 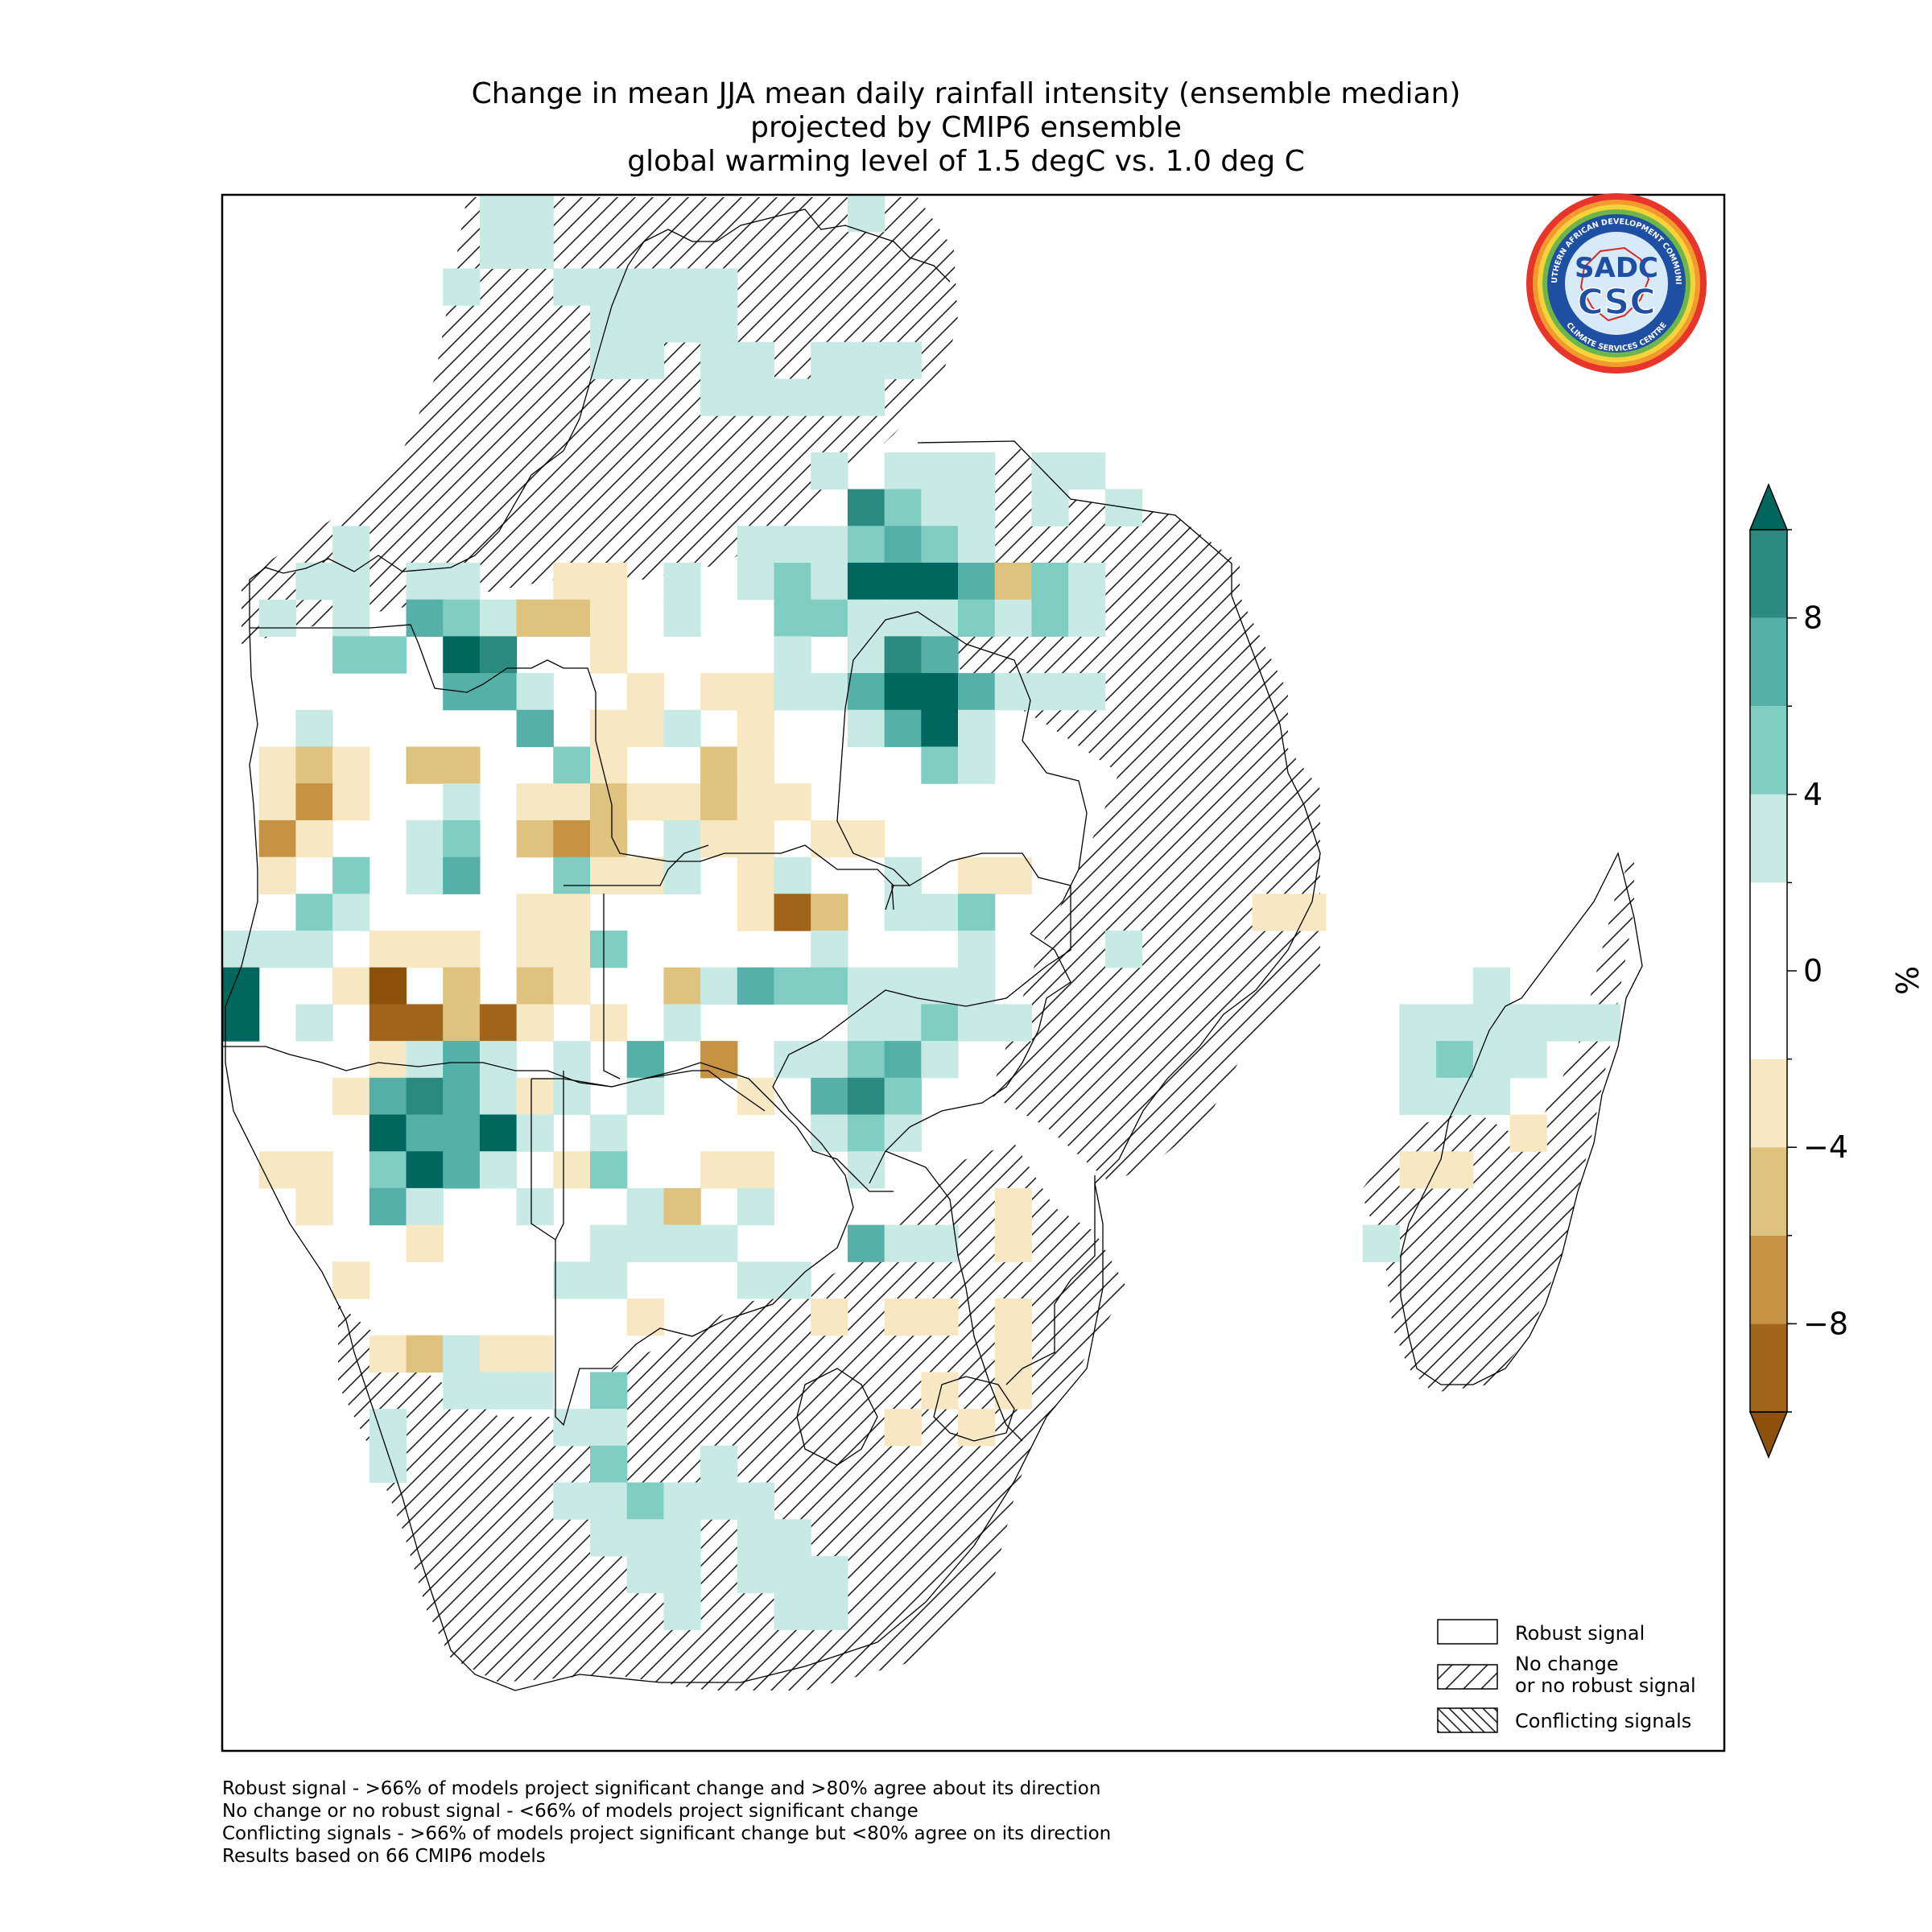 What do you see at coordinates (1580, 1633) in the screenshot?
I see `legend-label-robust: Robust signal` at bounding box center [1580, 1633].